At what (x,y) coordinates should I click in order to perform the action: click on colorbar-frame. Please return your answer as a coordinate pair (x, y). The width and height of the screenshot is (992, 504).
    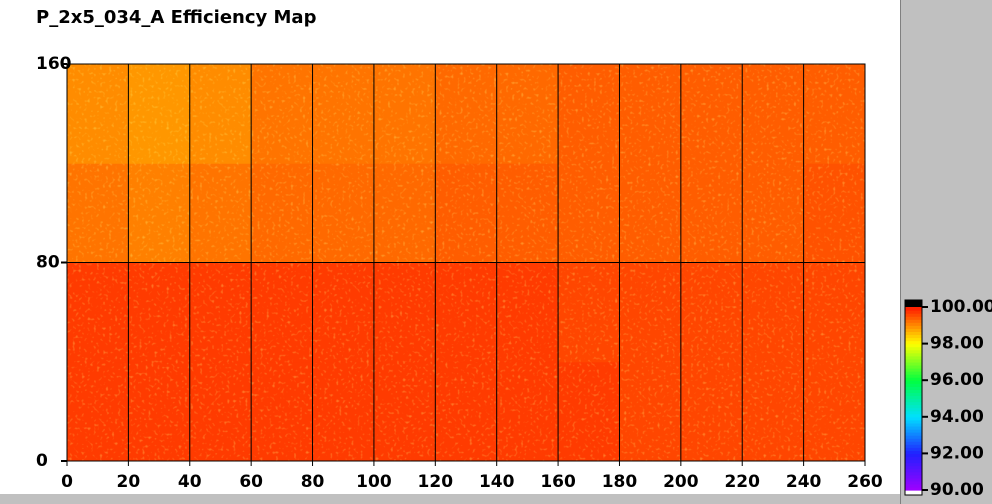
    Looking at the image, I should click on (913, 397).